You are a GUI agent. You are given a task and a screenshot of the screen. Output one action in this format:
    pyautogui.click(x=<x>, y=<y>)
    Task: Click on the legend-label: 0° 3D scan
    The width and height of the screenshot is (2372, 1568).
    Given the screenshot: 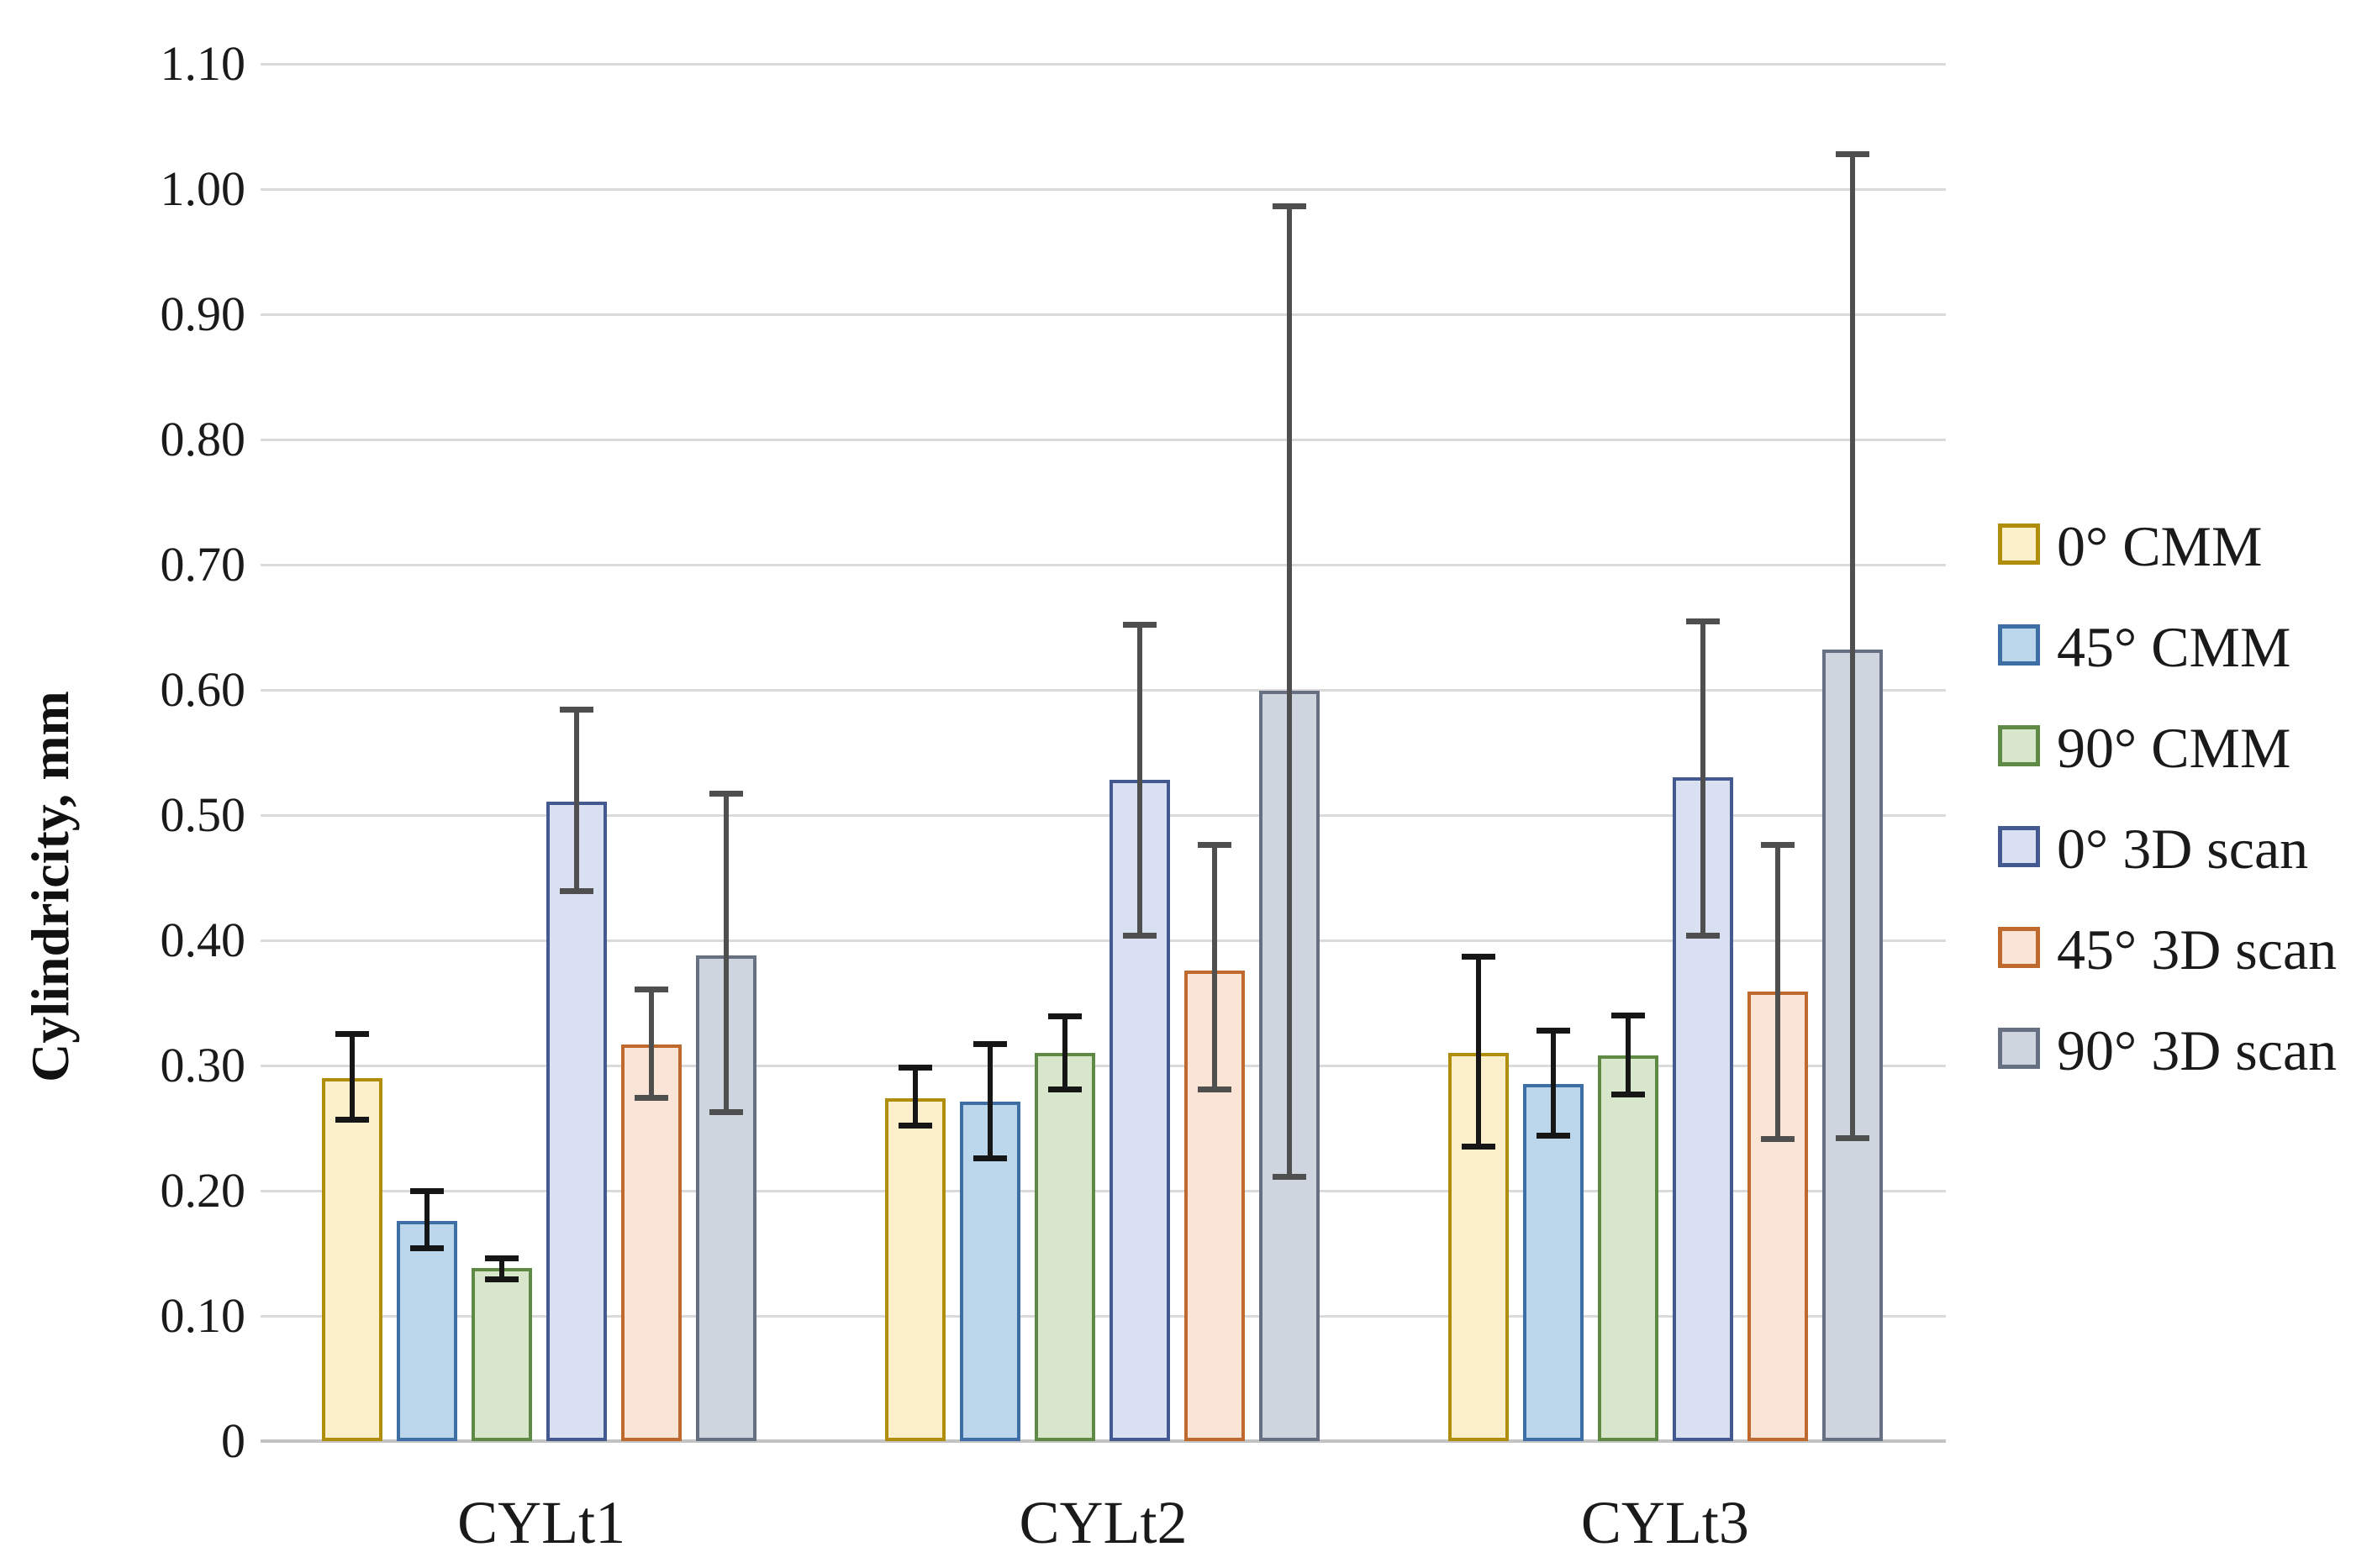 What is the action you would take?
    pyautogui.click(x=2183, y=849)
    